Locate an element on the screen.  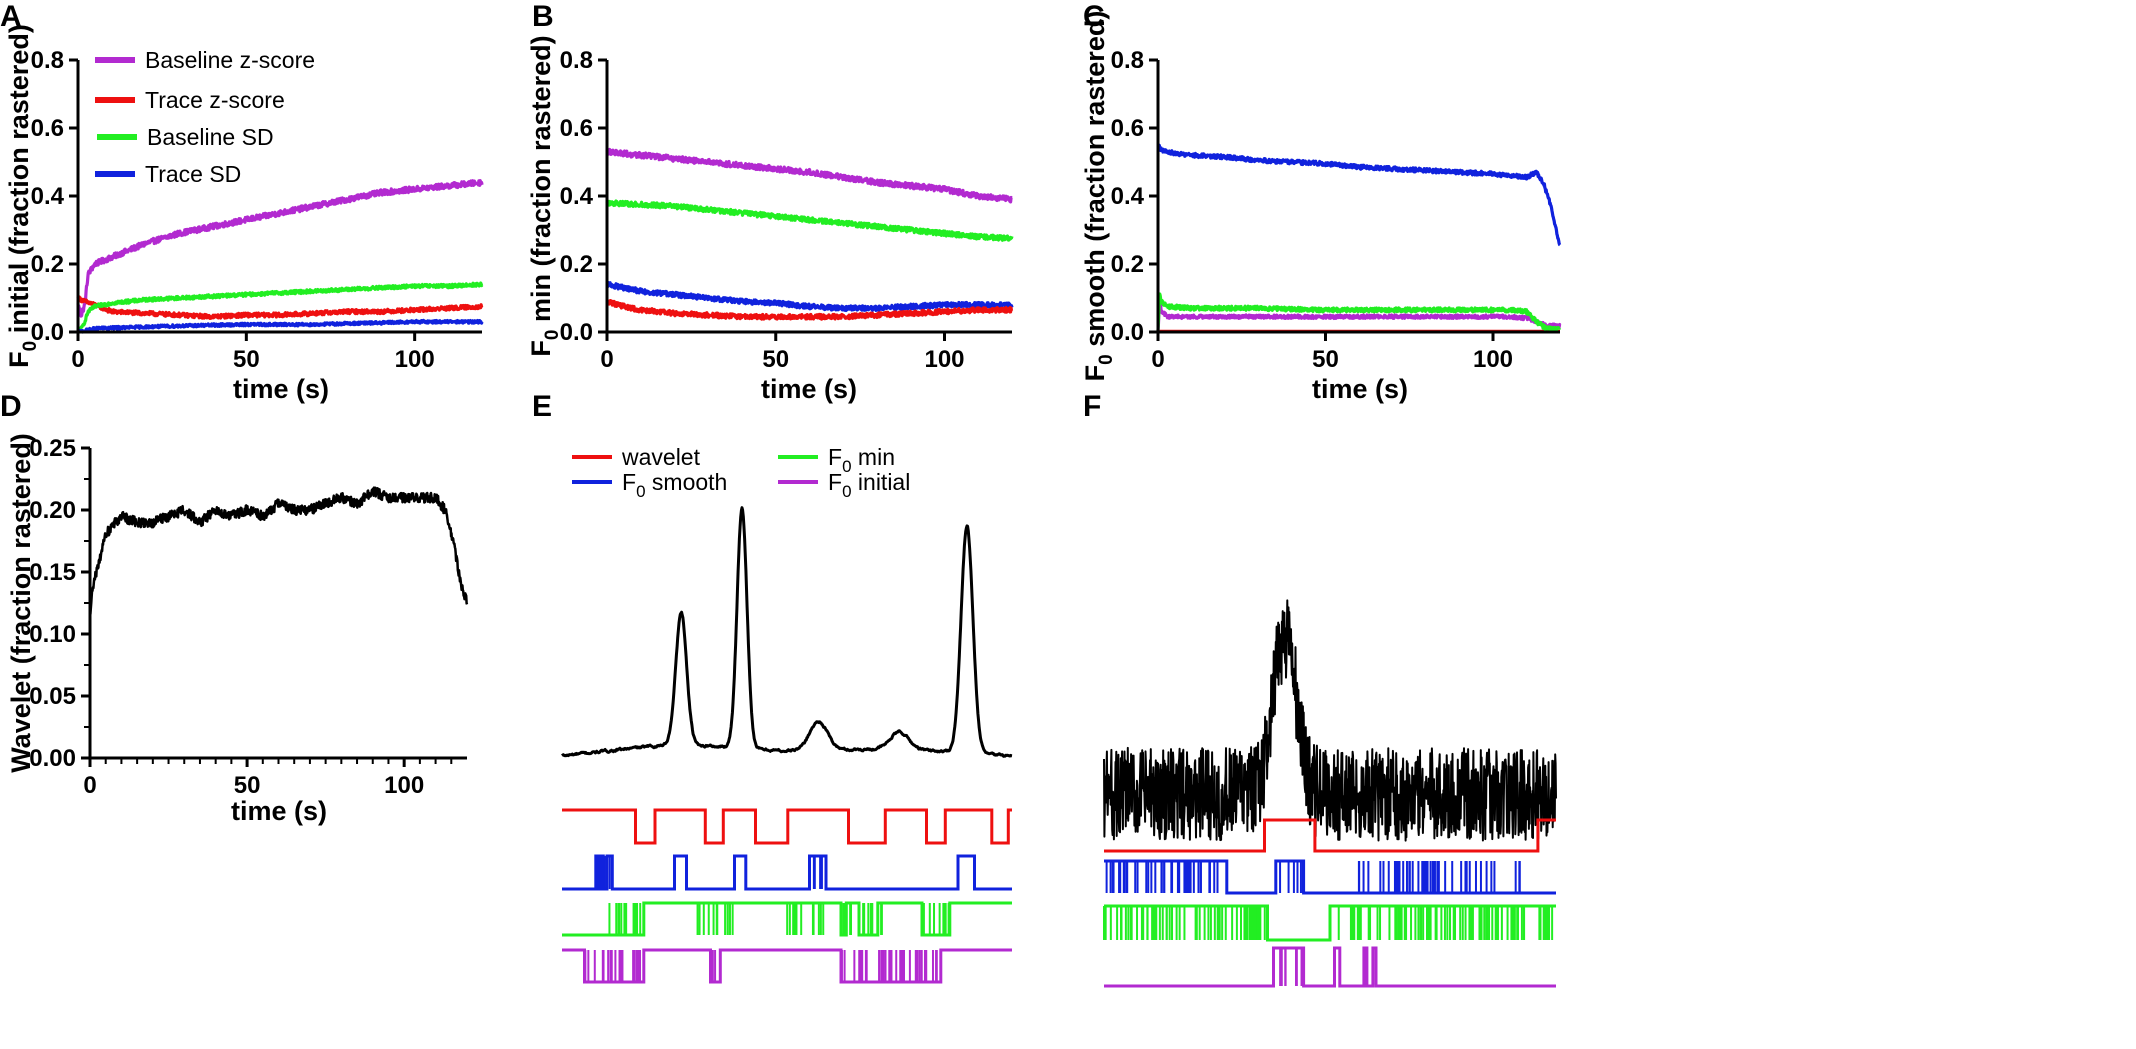
legend-label-suffix: initial is located at coordinates (881, 482).